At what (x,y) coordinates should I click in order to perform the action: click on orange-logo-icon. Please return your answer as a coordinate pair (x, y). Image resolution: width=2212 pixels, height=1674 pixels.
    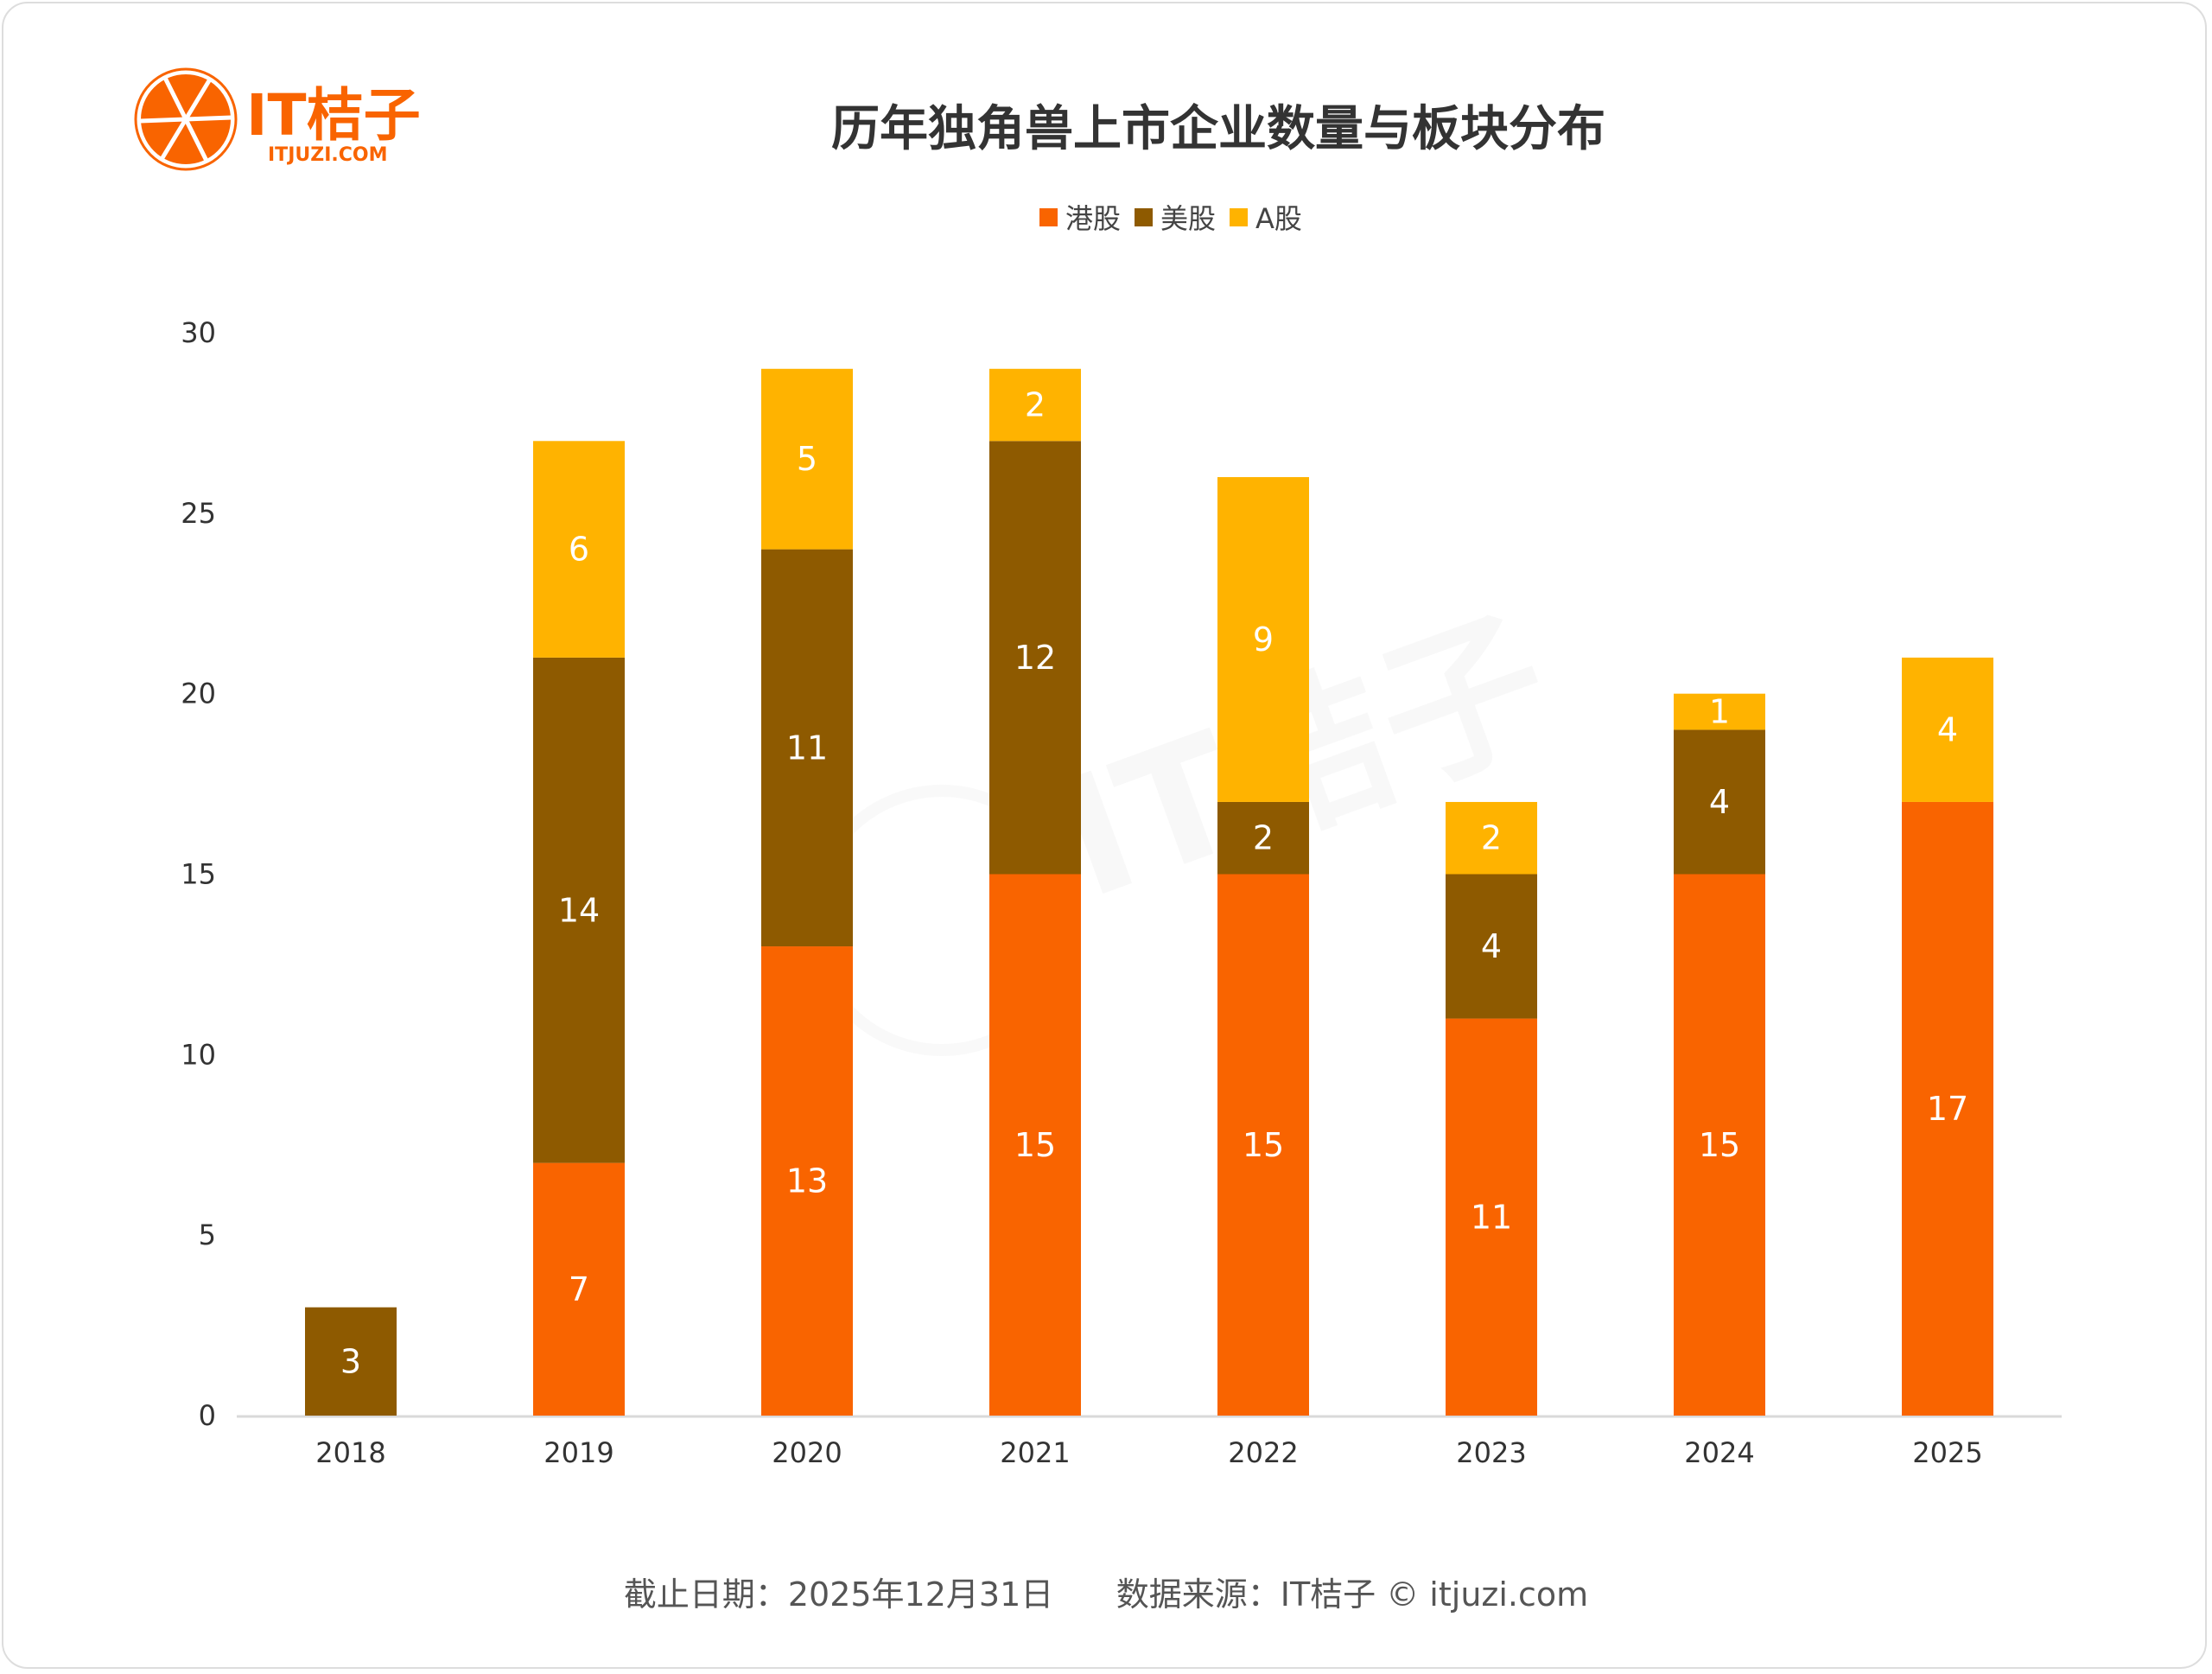
    Looking at the image, I should click on (186, 119).